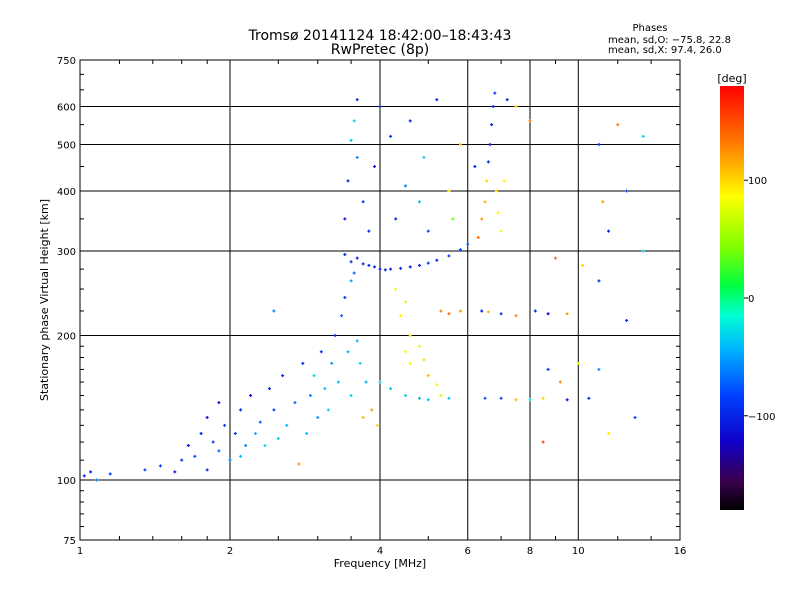 The image size is (800, 600). I want to click on chart-subtitle: RwPretec (8p), so click(380, 50).